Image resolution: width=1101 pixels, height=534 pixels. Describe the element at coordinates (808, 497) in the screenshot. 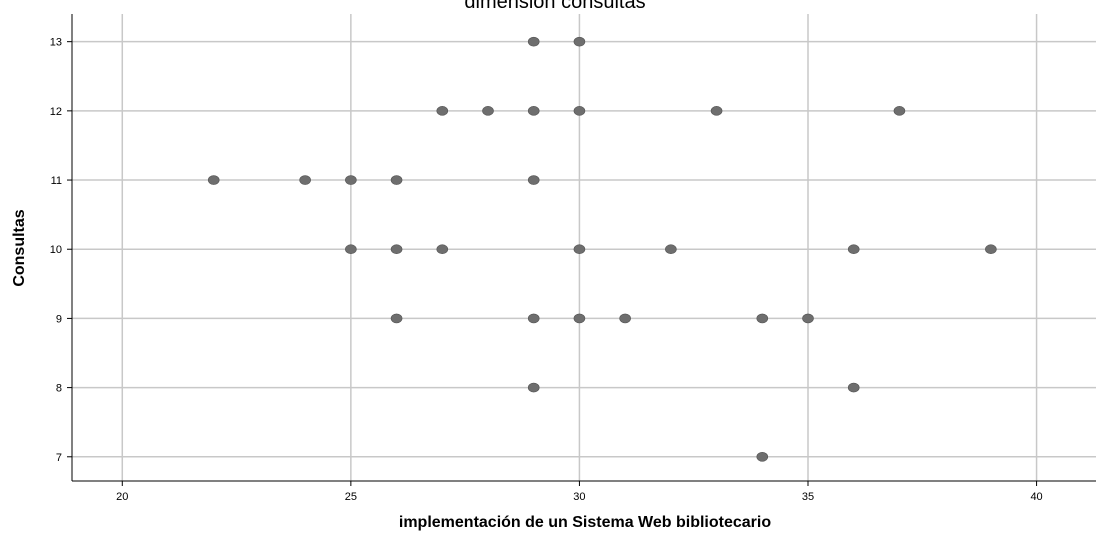

I see `x-tick-label: 35` at that location.